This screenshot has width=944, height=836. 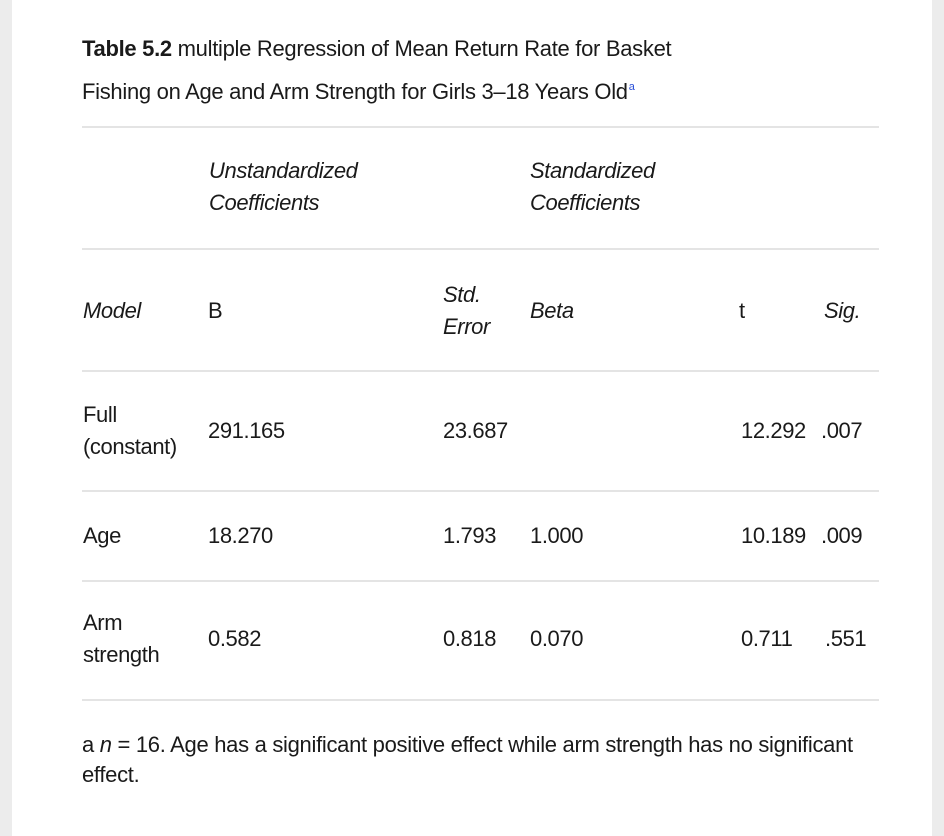 What do you see at coordinates (480, 371) in the screenshot?
I see `column-header-rule` at bounding box center [480, 371].